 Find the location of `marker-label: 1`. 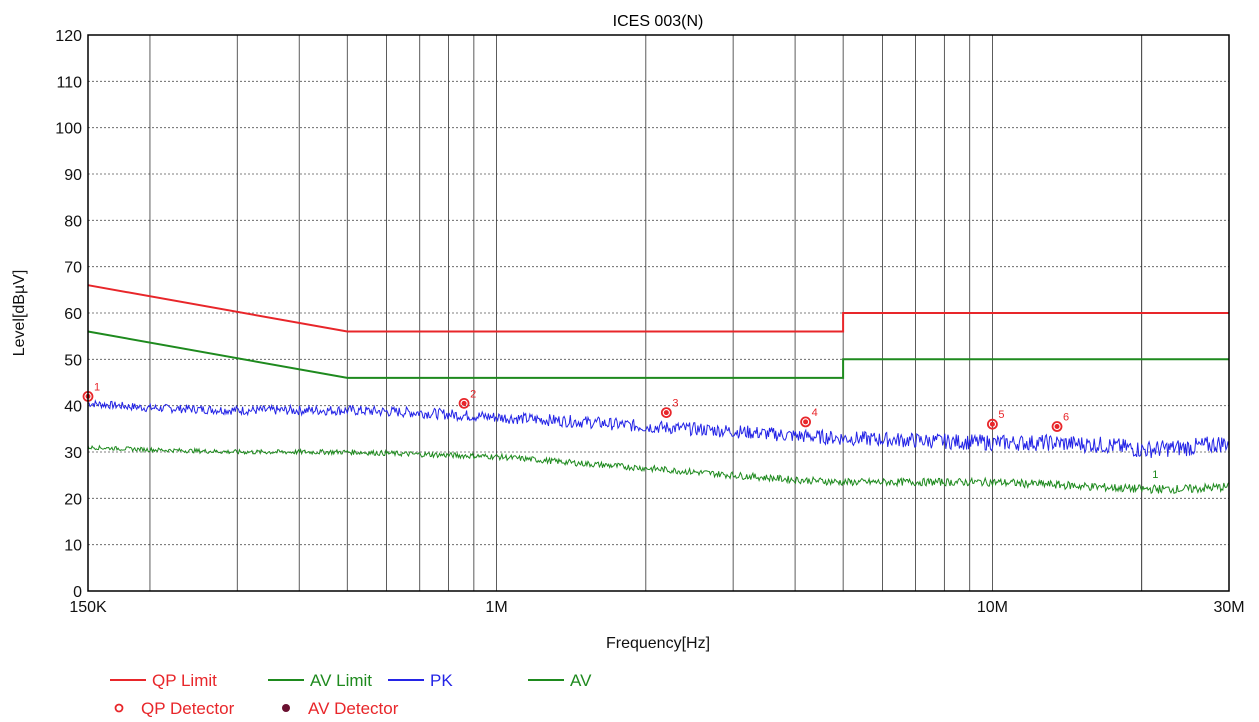

marker-label: 1 is located at coordinates (97, 387).